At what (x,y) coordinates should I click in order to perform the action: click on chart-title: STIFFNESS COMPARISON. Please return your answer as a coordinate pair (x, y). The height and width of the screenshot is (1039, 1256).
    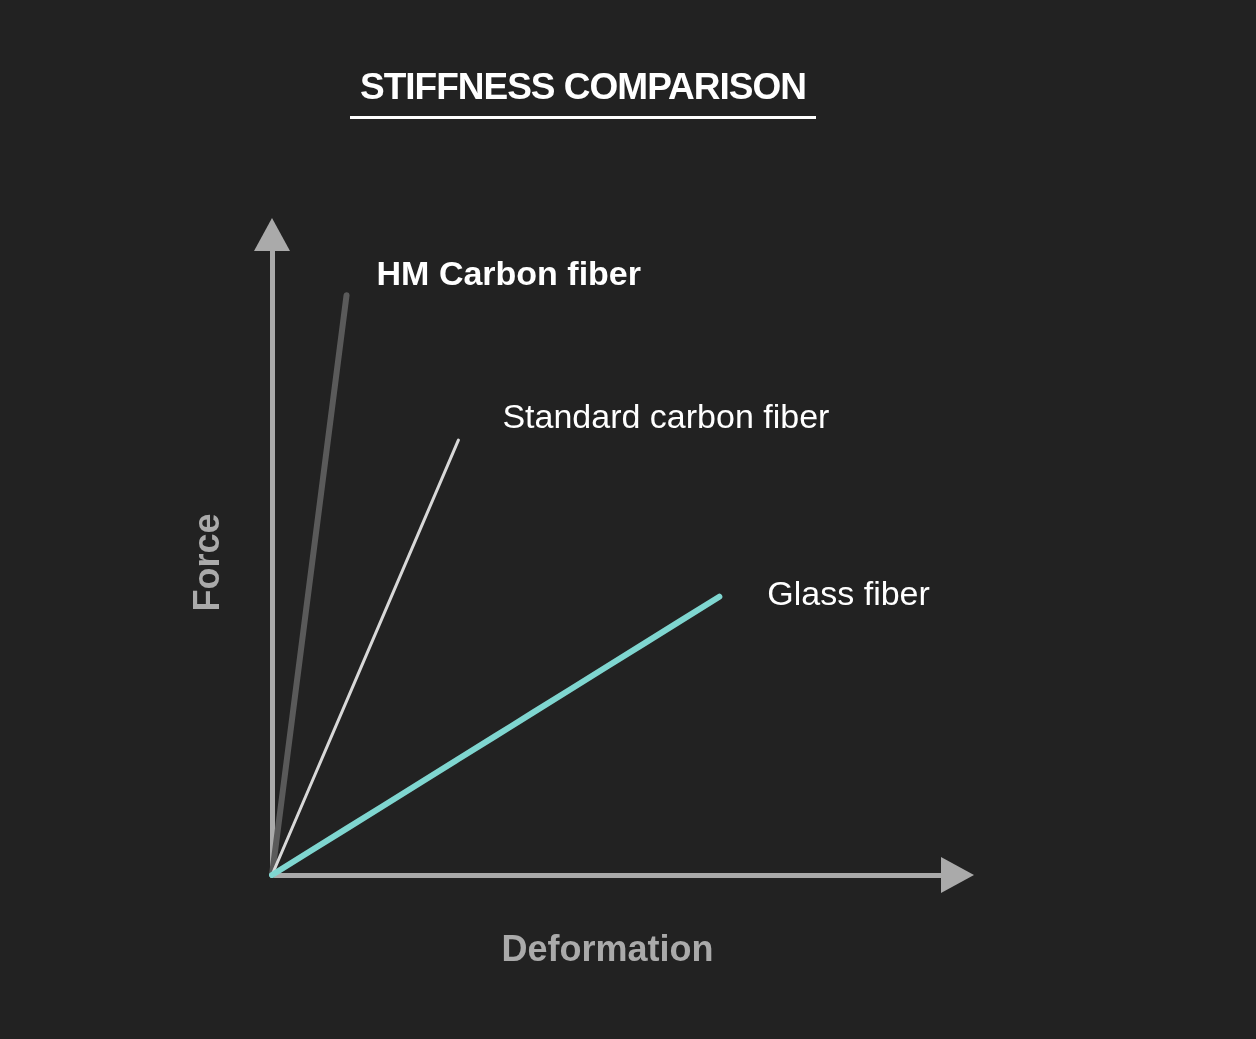
    Looking at the image, I should click on (583, 92).